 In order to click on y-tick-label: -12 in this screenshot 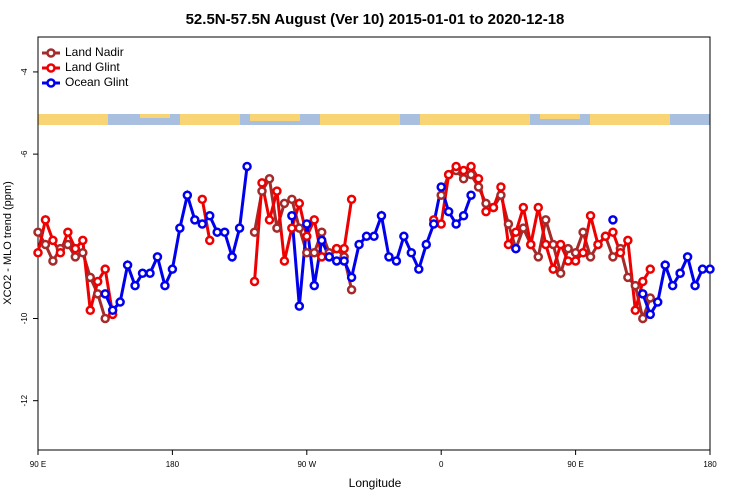, I will do `click(24, 400)`.